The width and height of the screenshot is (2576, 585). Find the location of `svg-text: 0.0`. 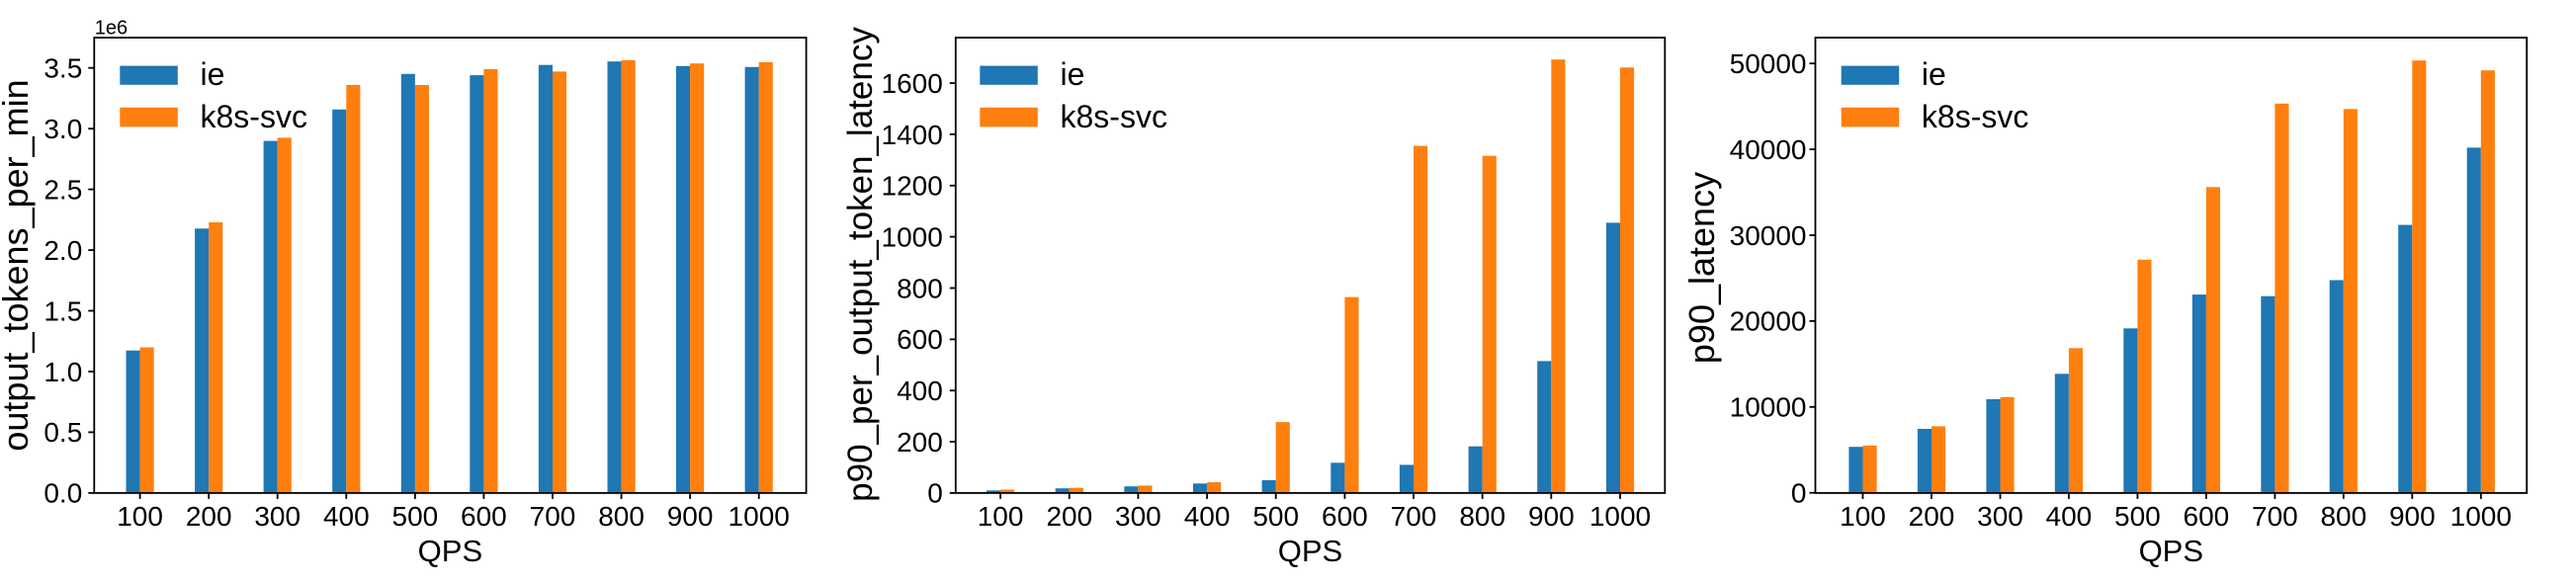

svg-text: 0.0 is located at coordinates (62, 493).